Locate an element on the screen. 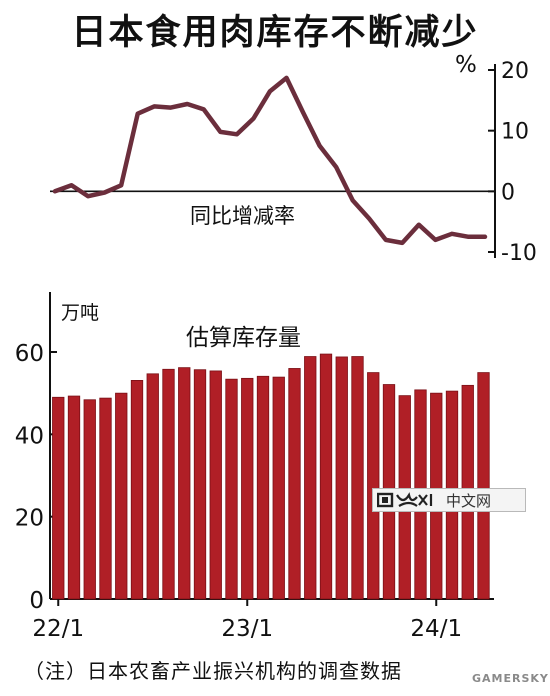 The width and height of the screenshot is (550, 696). bar-y-tick-label: 0 is located at coordinates (36, 601).